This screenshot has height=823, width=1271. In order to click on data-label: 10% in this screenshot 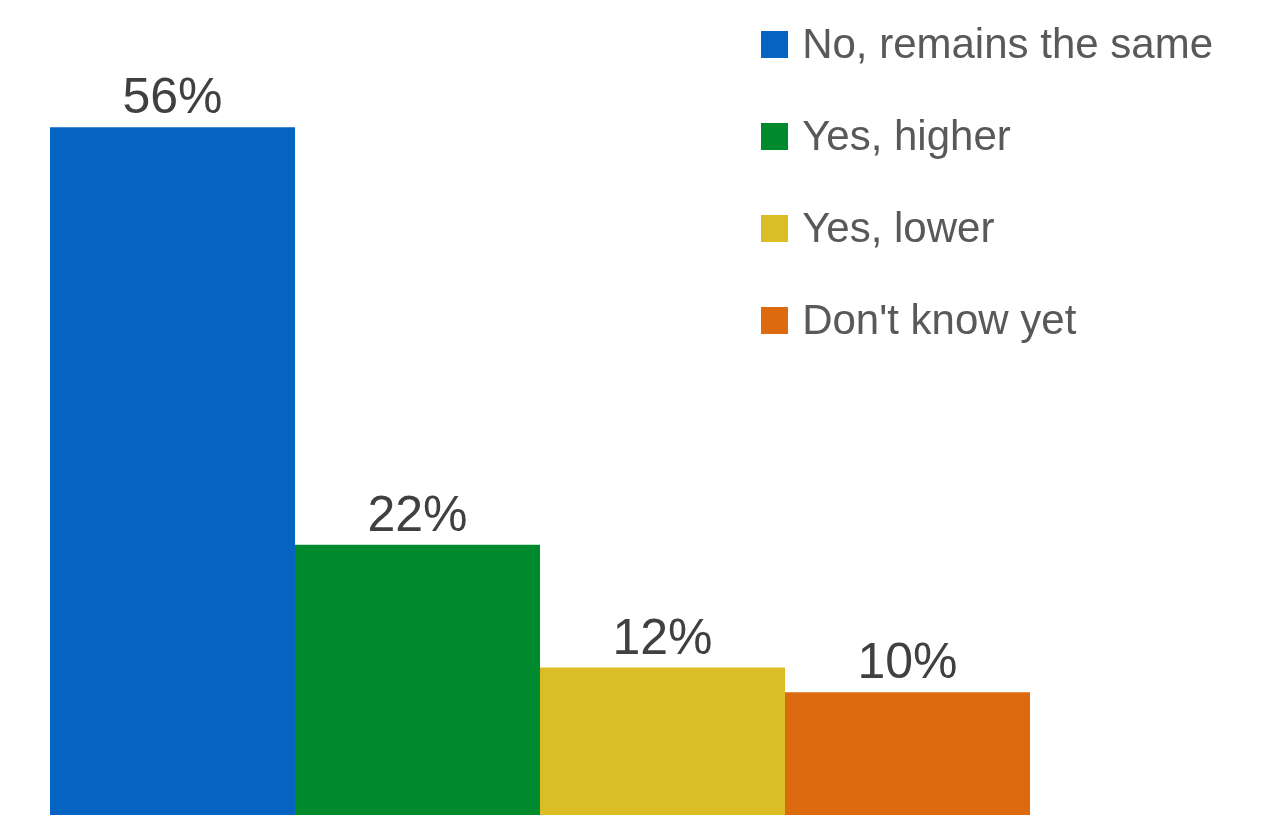, I will do `click(907, 661)`.